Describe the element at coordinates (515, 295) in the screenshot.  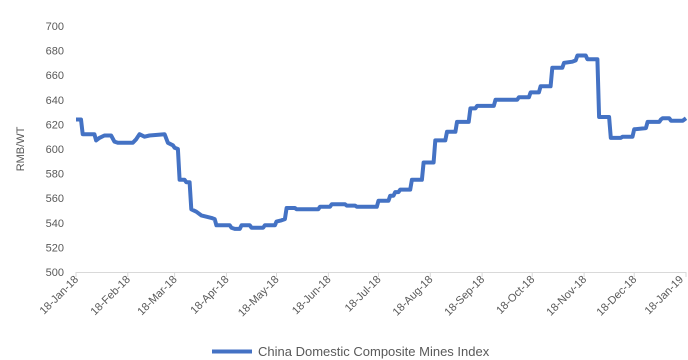
I see `x-tick-label: 18-Oct-18` at that location.